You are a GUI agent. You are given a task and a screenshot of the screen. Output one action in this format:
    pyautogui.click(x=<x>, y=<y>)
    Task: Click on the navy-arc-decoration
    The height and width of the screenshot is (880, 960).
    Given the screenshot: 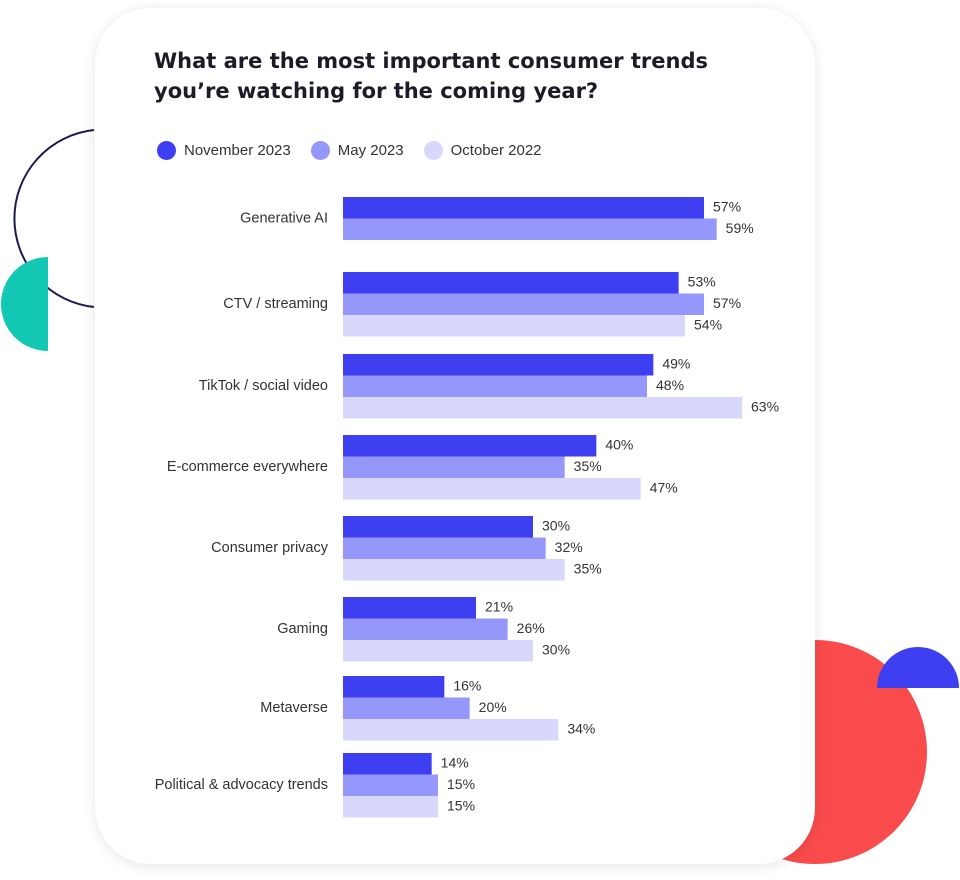 What is the action you would take?
    pyautogui.click(x=54, y=218)
    